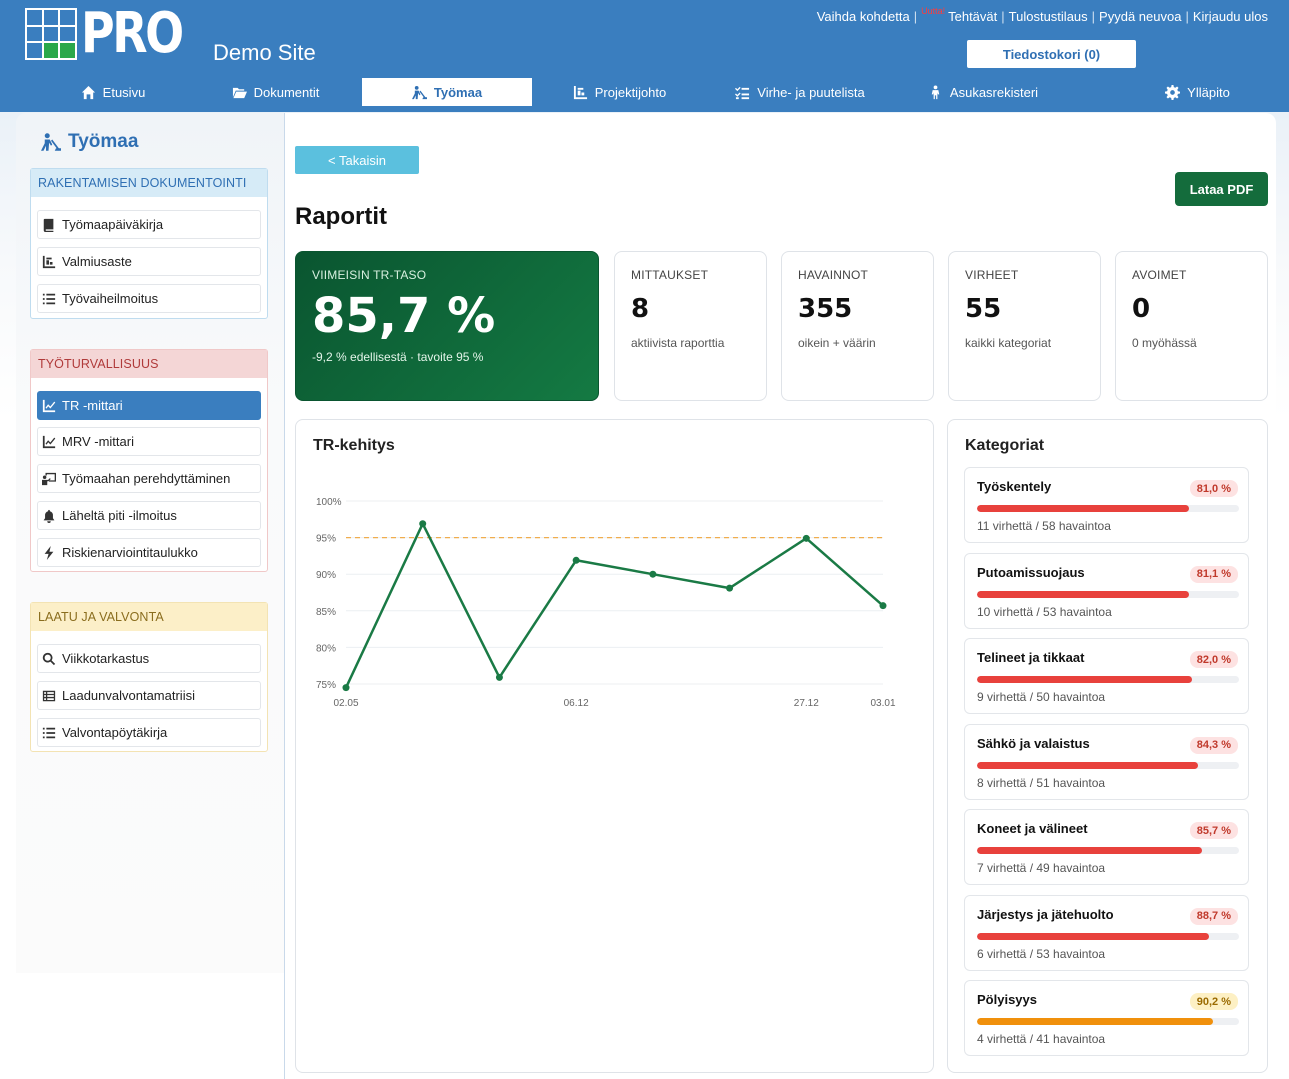  Describe the element at coordinates (1213, 916) in the screenshot. I see `category-percent-badge: 88,7 %` at that location.